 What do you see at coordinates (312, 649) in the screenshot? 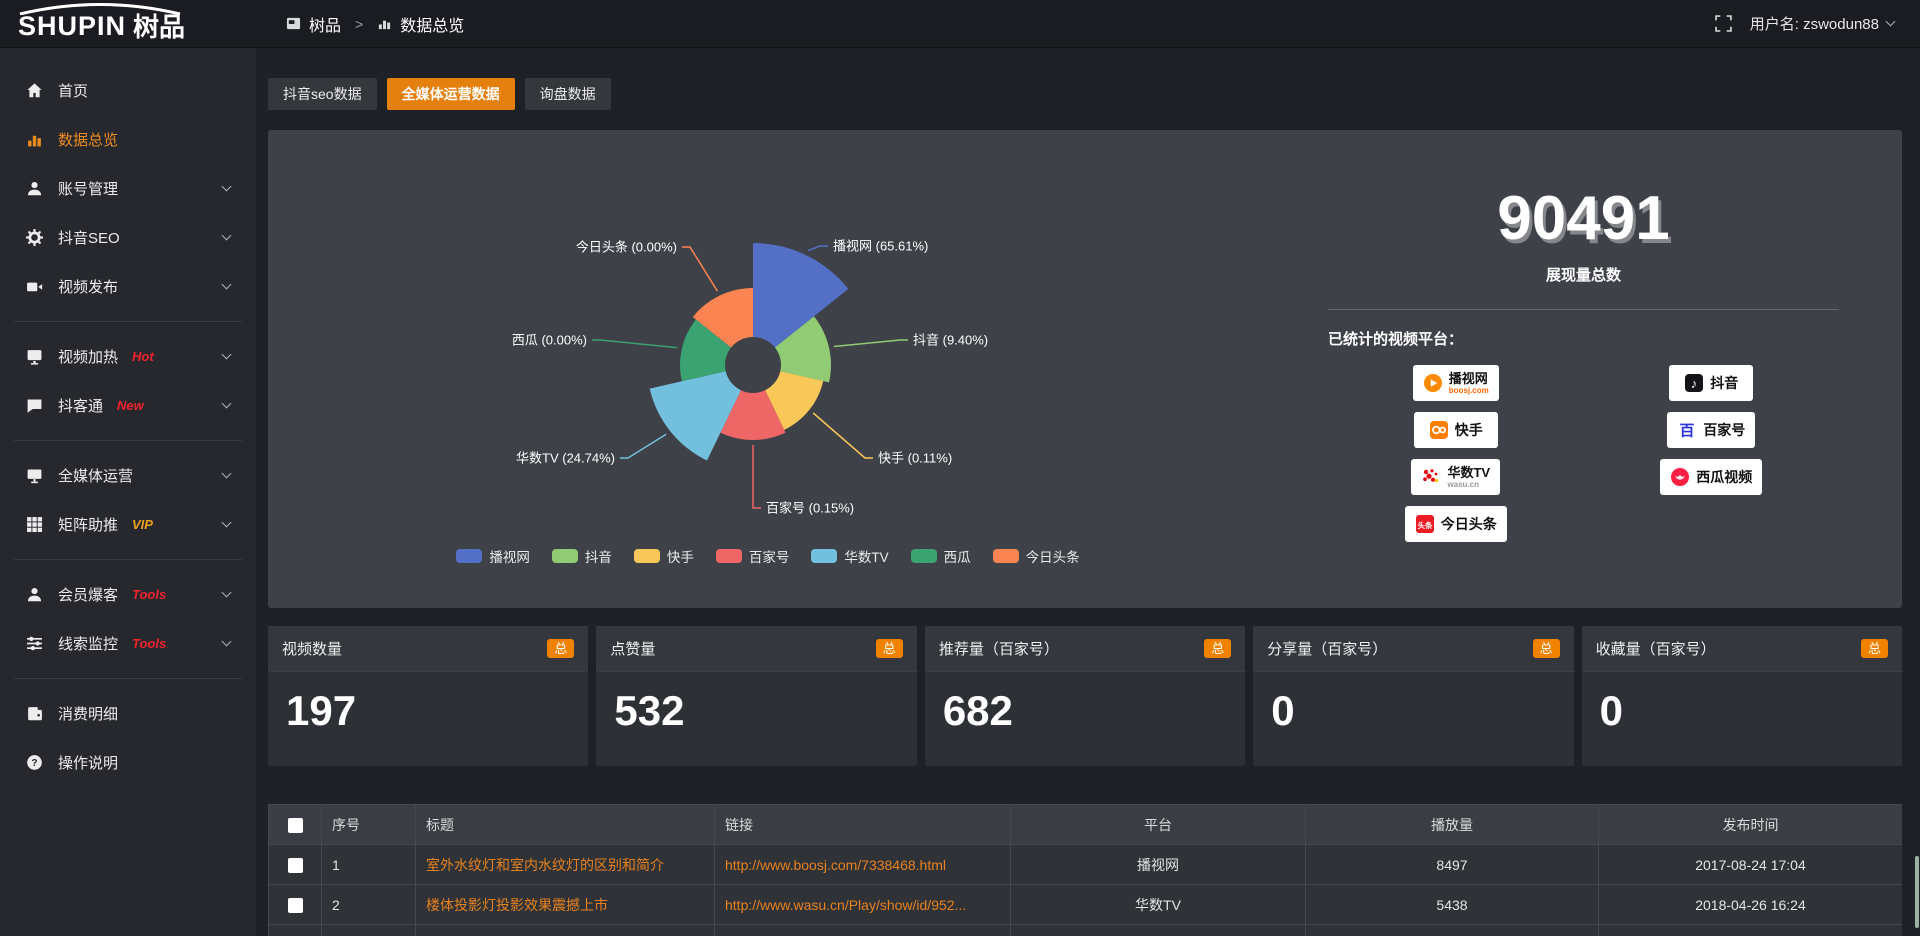
I see `stat-card-title: 视频数量` at bounding box center [312, 649].